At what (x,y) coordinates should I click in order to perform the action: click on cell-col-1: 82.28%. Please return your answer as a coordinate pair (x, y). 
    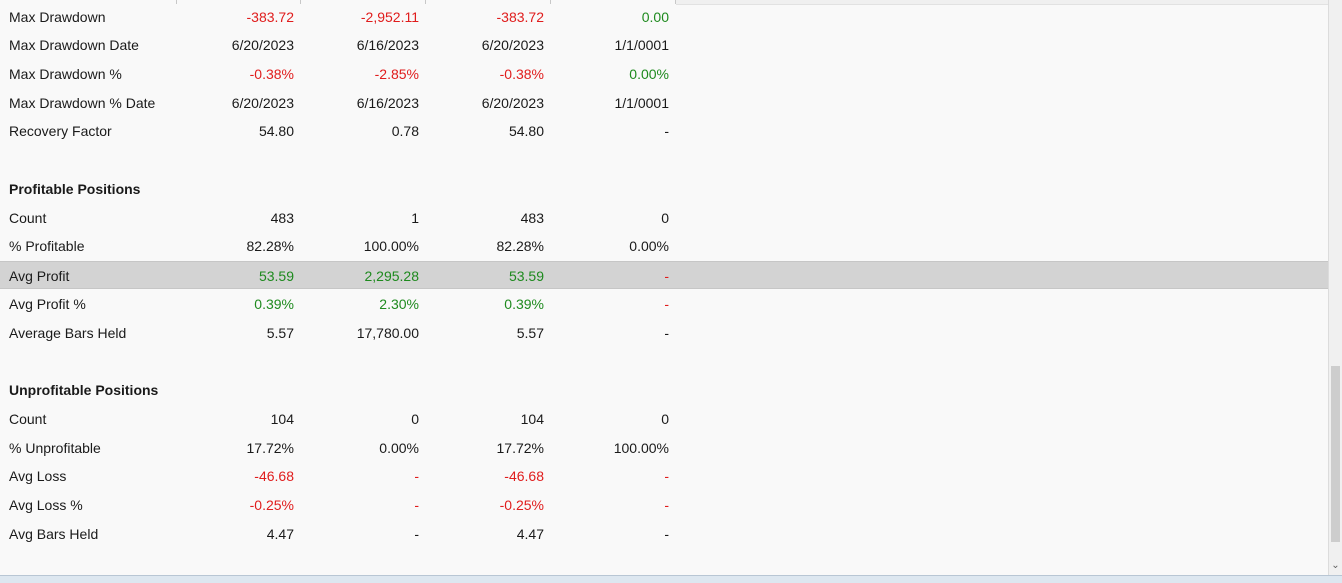
    Looking at the image, I should click on (270, 246).